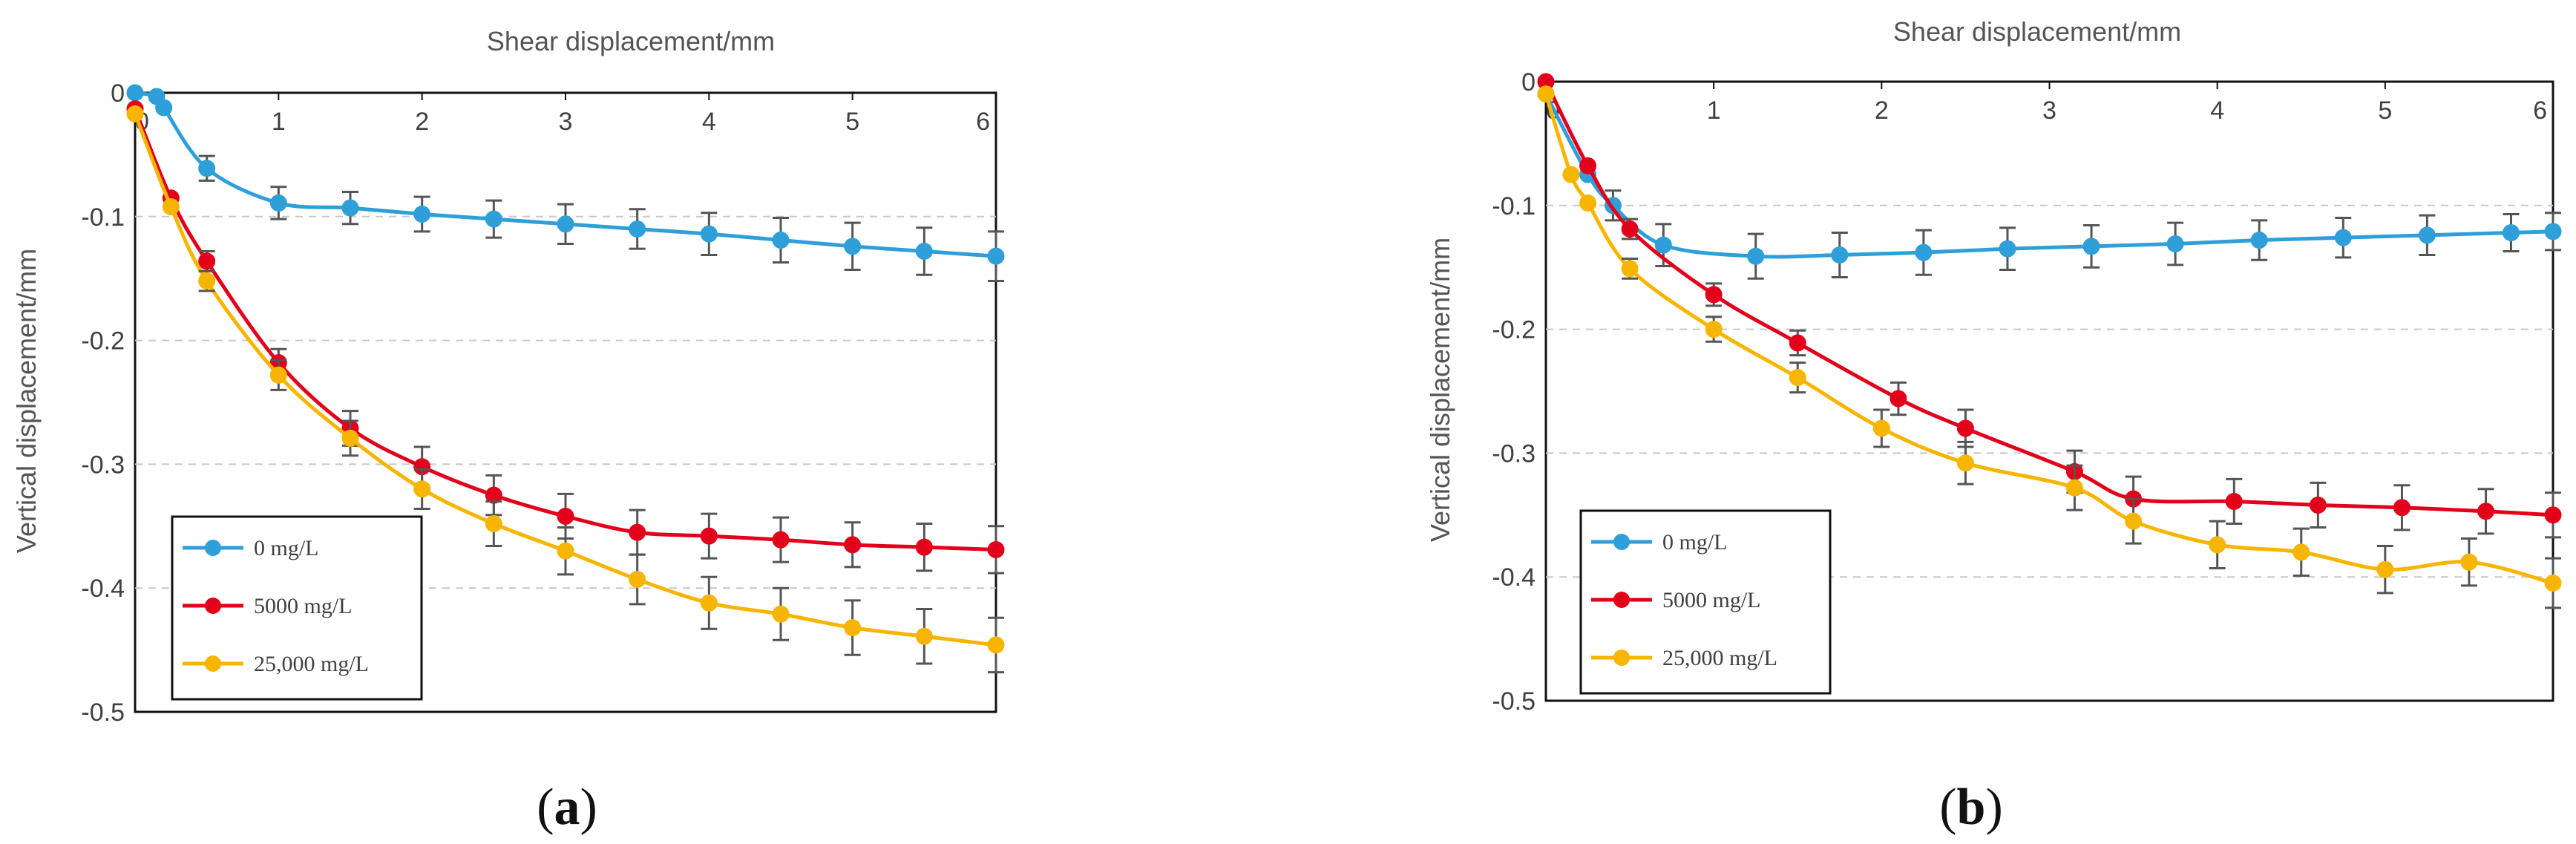 The width and height of the screenshot is (2576, 844). I want to click on y-tick-label: -0.2, so click(1514, 330).